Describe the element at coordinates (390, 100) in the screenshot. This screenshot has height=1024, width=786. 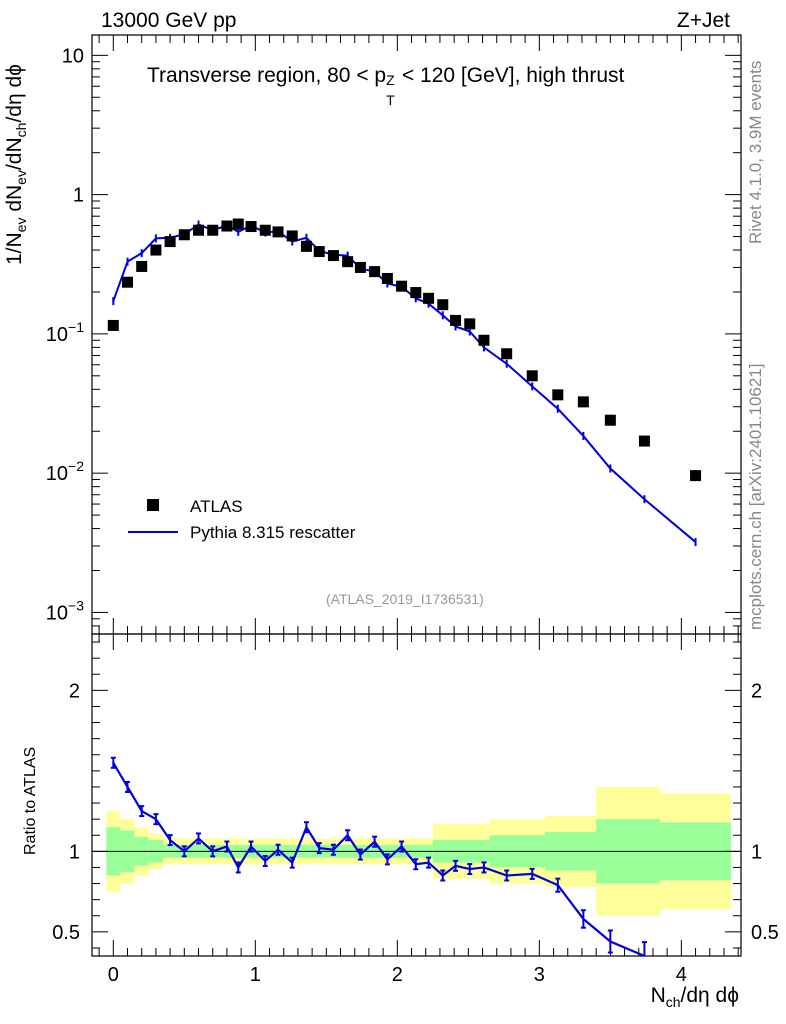
I see `plot-title-sub: T` at that location.